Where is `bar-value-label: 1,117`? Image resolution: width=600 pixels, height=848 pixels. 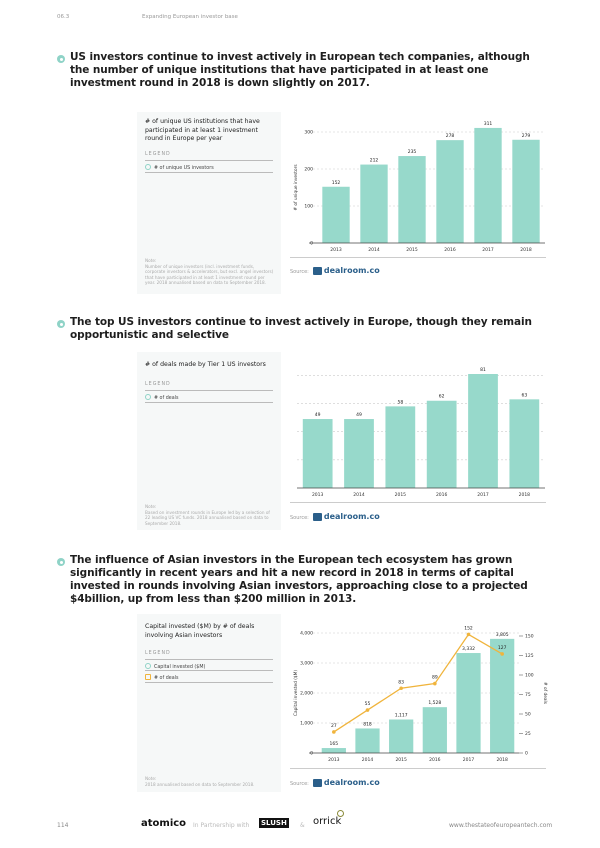 bar-value-label: 1,117 is located at coordinates (401, 715).